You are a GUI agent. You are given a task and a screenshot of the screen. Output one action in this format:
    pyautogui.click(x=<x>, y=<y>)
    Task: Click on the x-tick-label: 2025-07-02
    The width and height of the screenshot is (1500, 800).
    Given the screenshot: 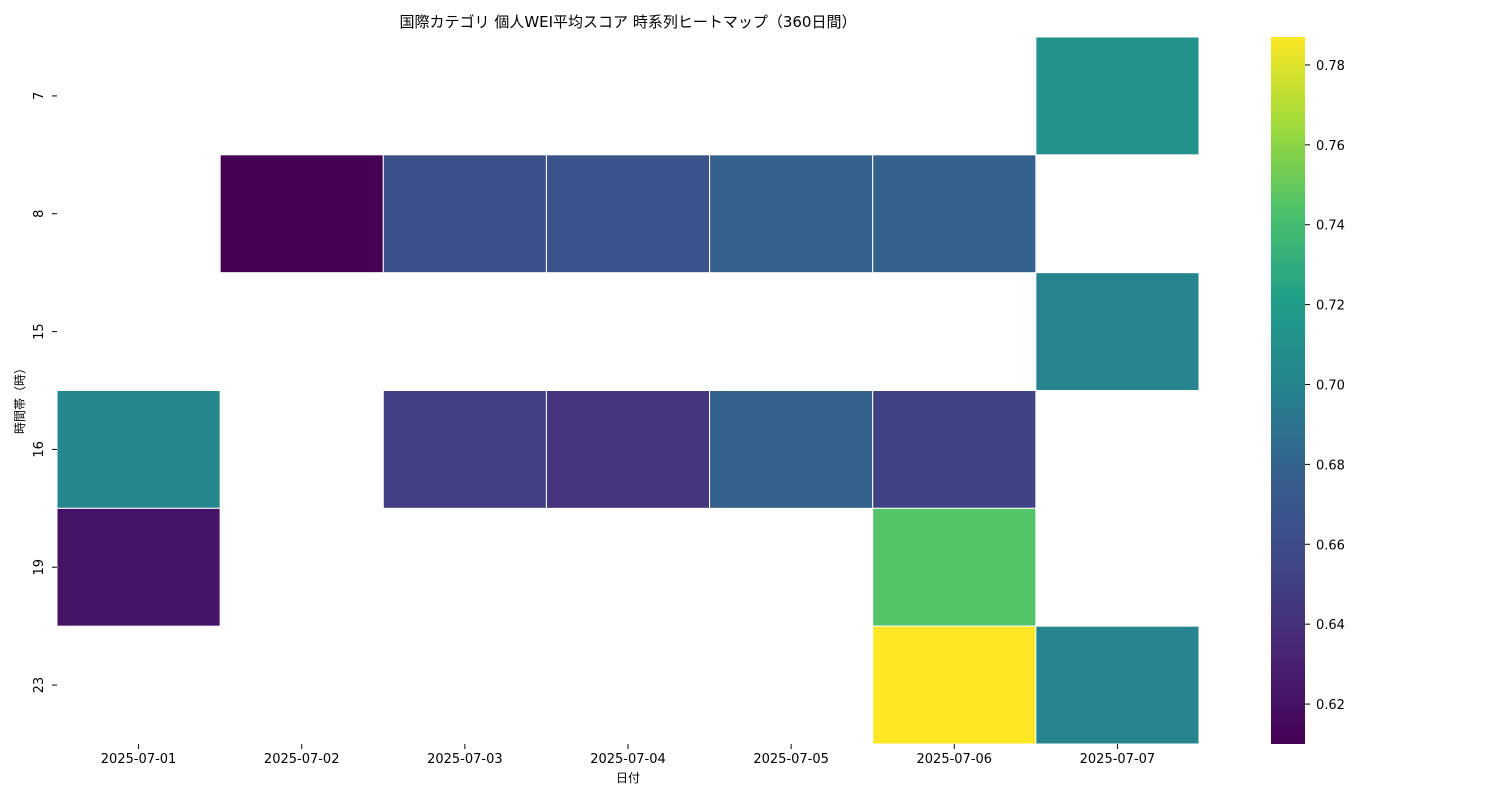 What is the action you would take?
    pyautogui.click(x=302, y=759)
    